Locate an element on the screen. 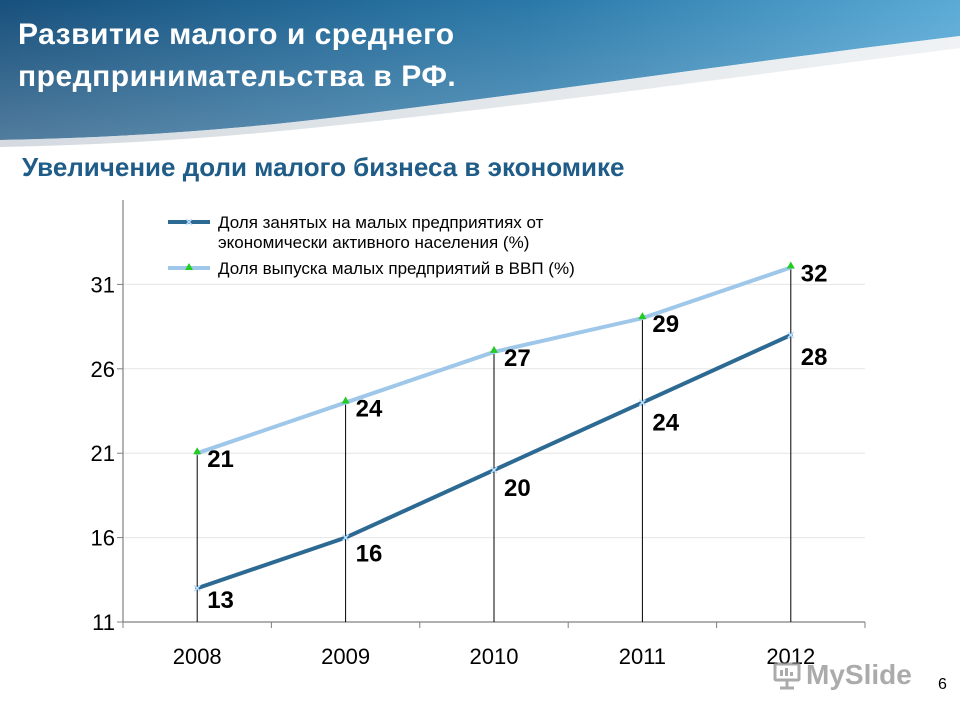  data-label: 16 is located at coordinates (369, 554).